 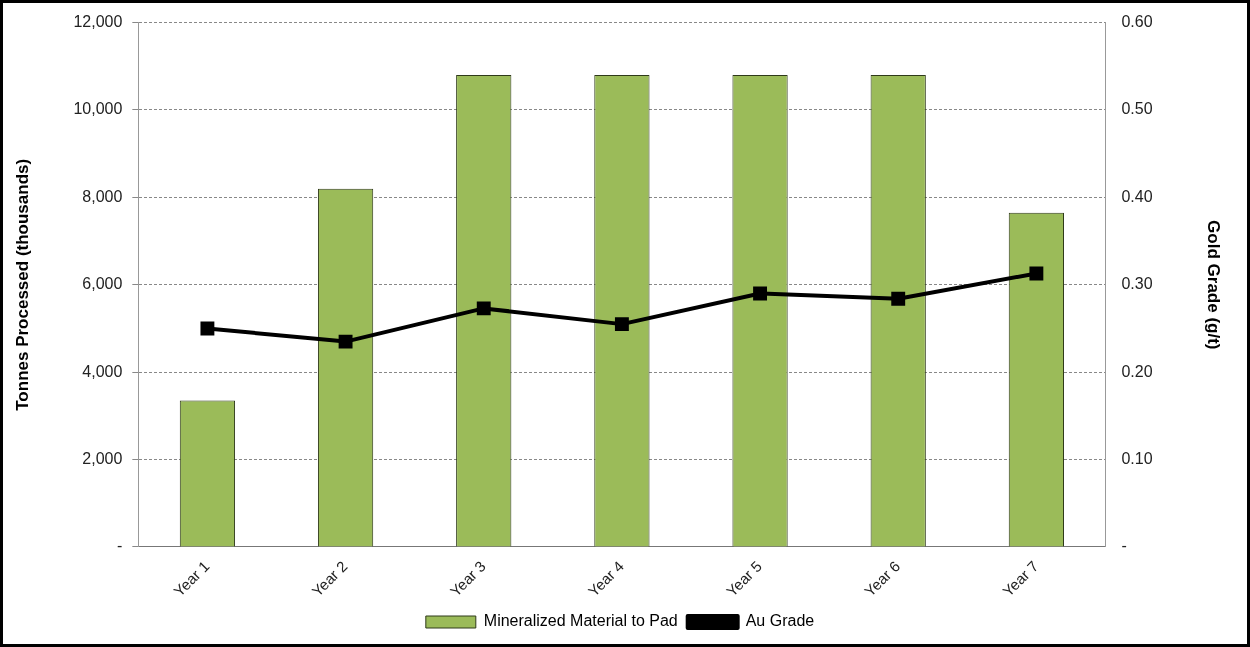 What do you see at coordinates (329, 578) in the screenshot?
I see `x-tick-label: Year 2` at bounding box center [329, 578].